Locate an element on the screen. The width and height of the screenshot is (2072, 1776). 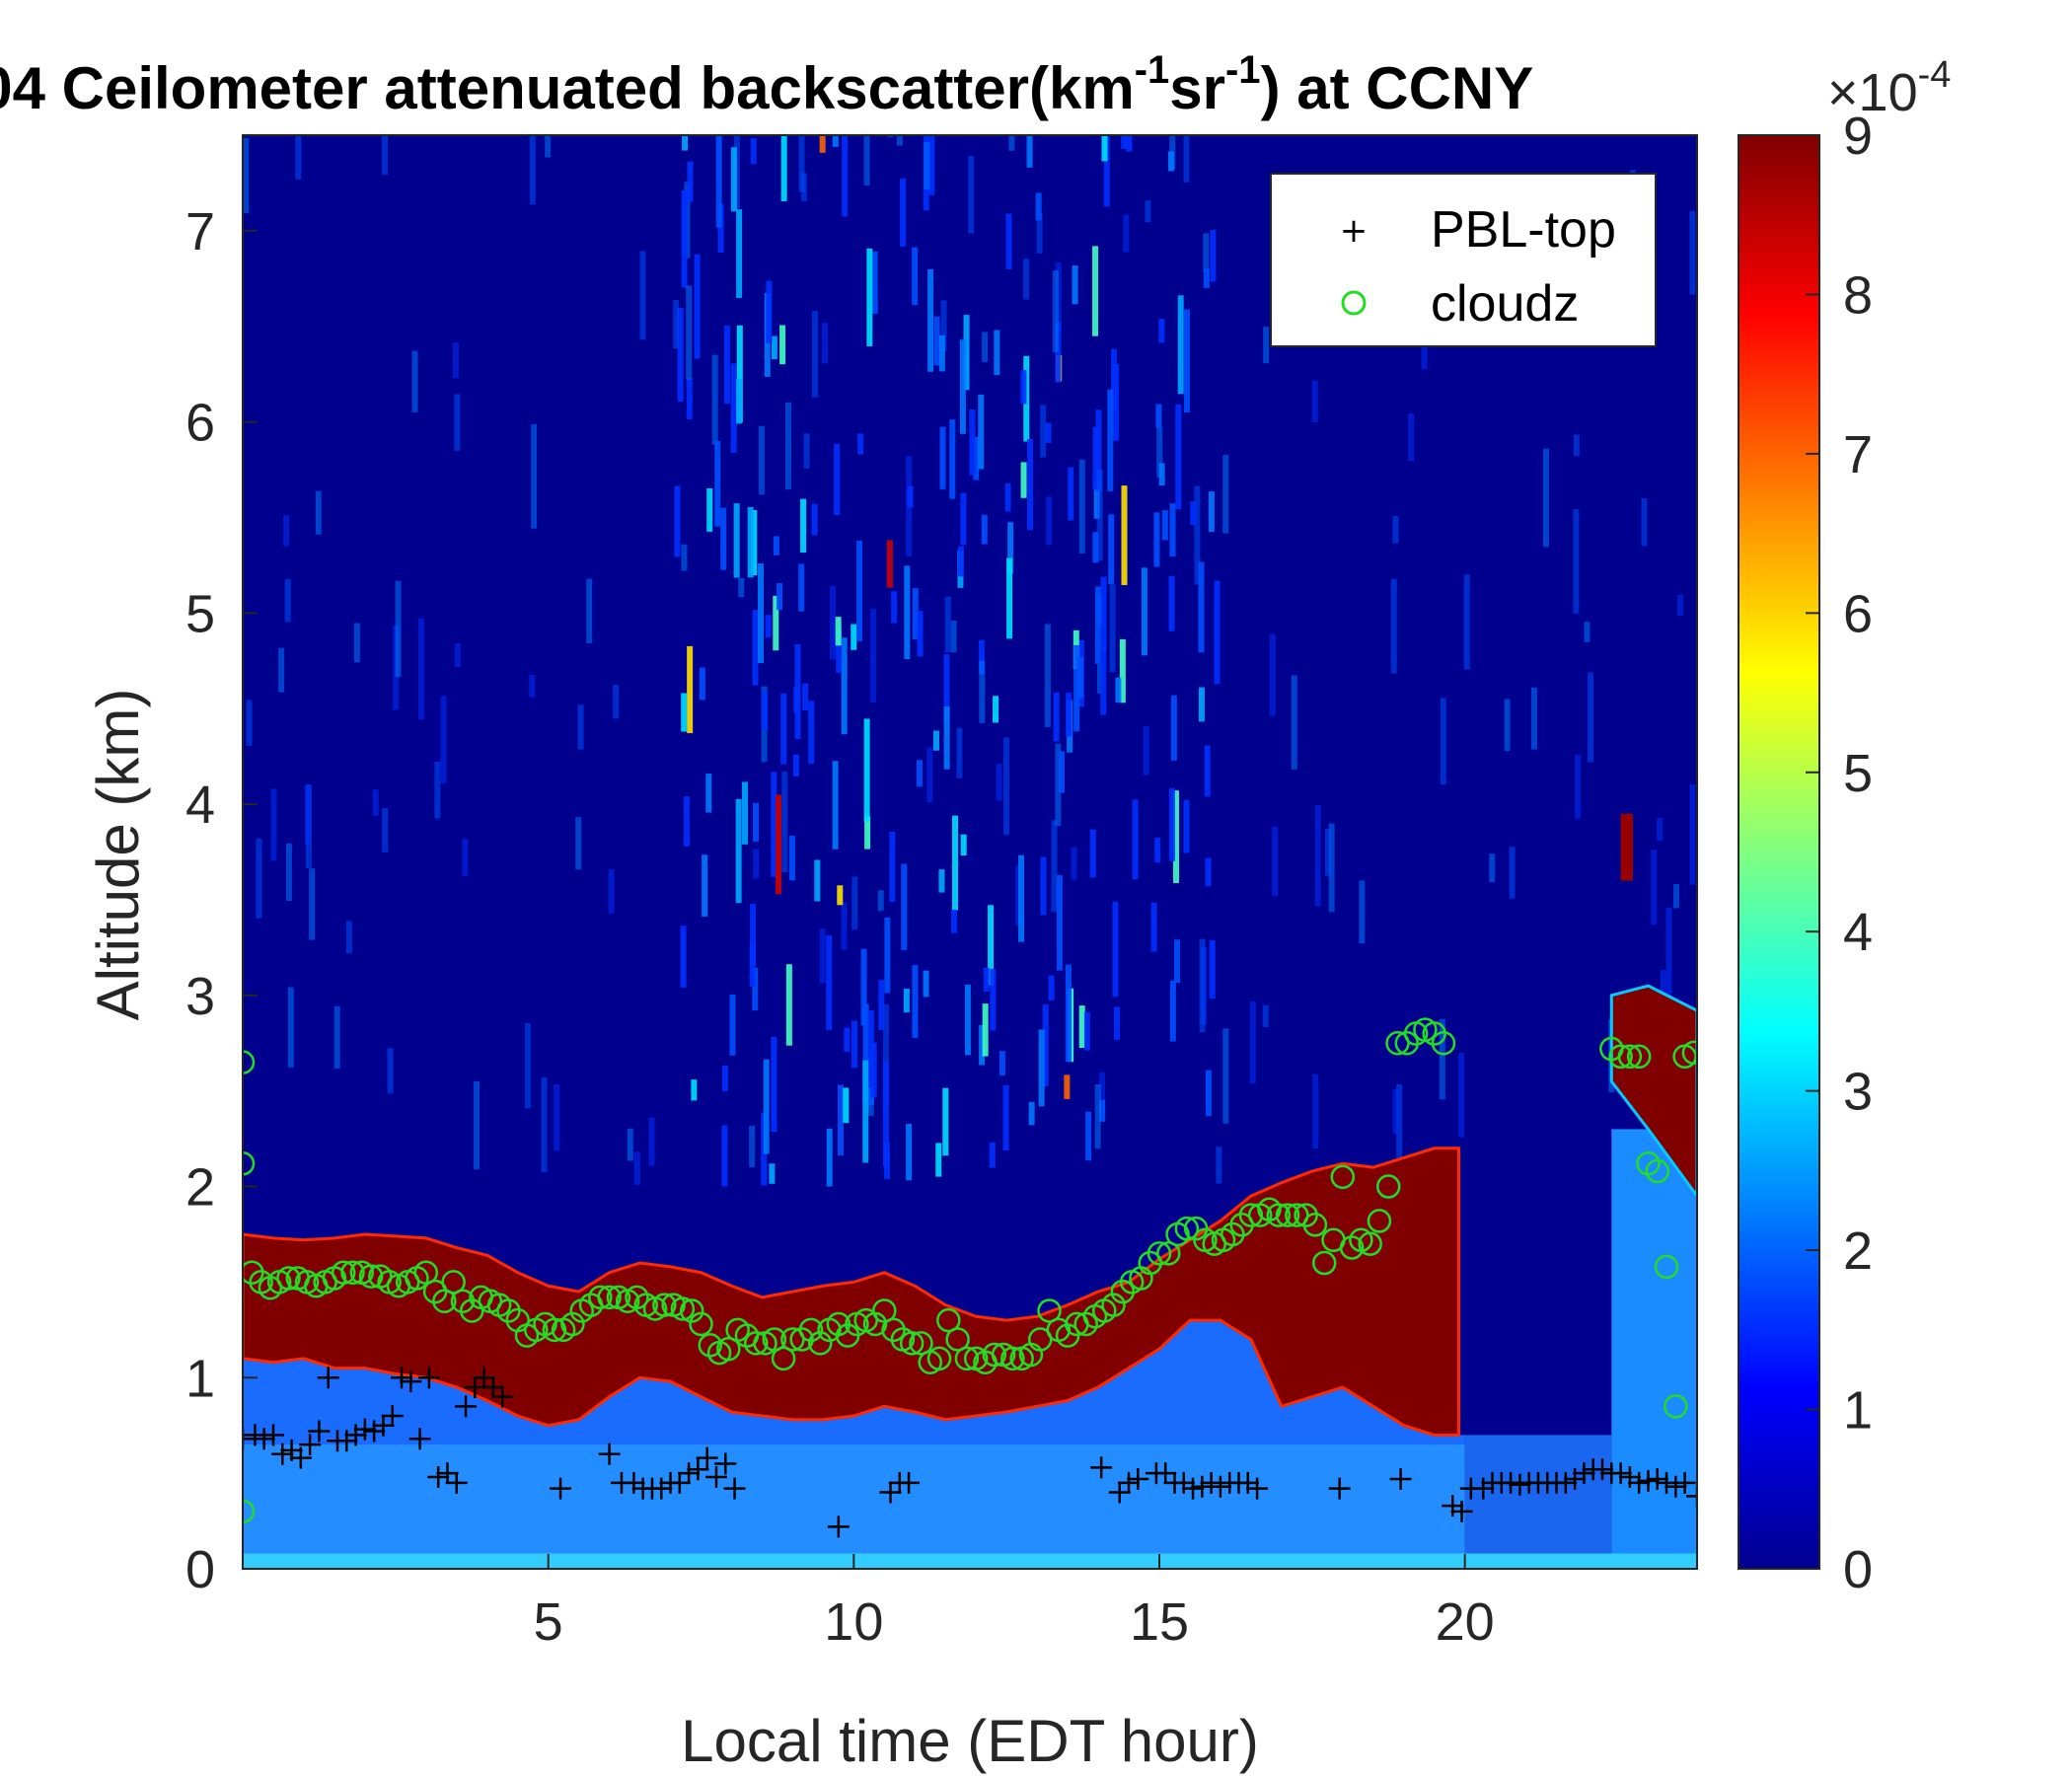
legend-box is located at coordinates (1463, 260).